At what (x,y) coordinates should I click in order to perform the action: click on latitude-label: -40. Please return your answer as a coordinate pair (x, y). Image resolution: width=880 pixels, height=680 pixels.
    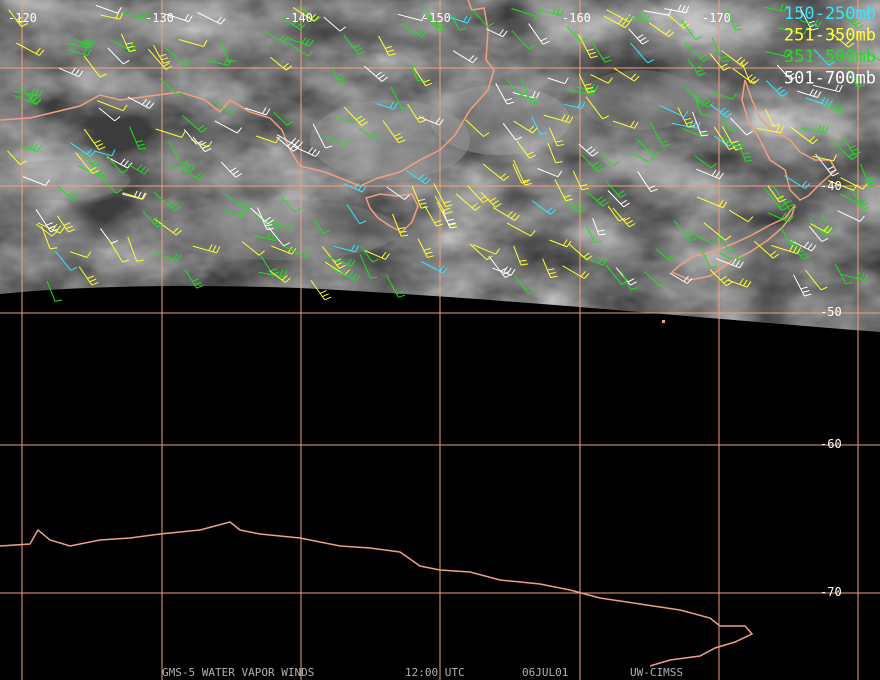
    Looking at the image, I should click on (831, 186).